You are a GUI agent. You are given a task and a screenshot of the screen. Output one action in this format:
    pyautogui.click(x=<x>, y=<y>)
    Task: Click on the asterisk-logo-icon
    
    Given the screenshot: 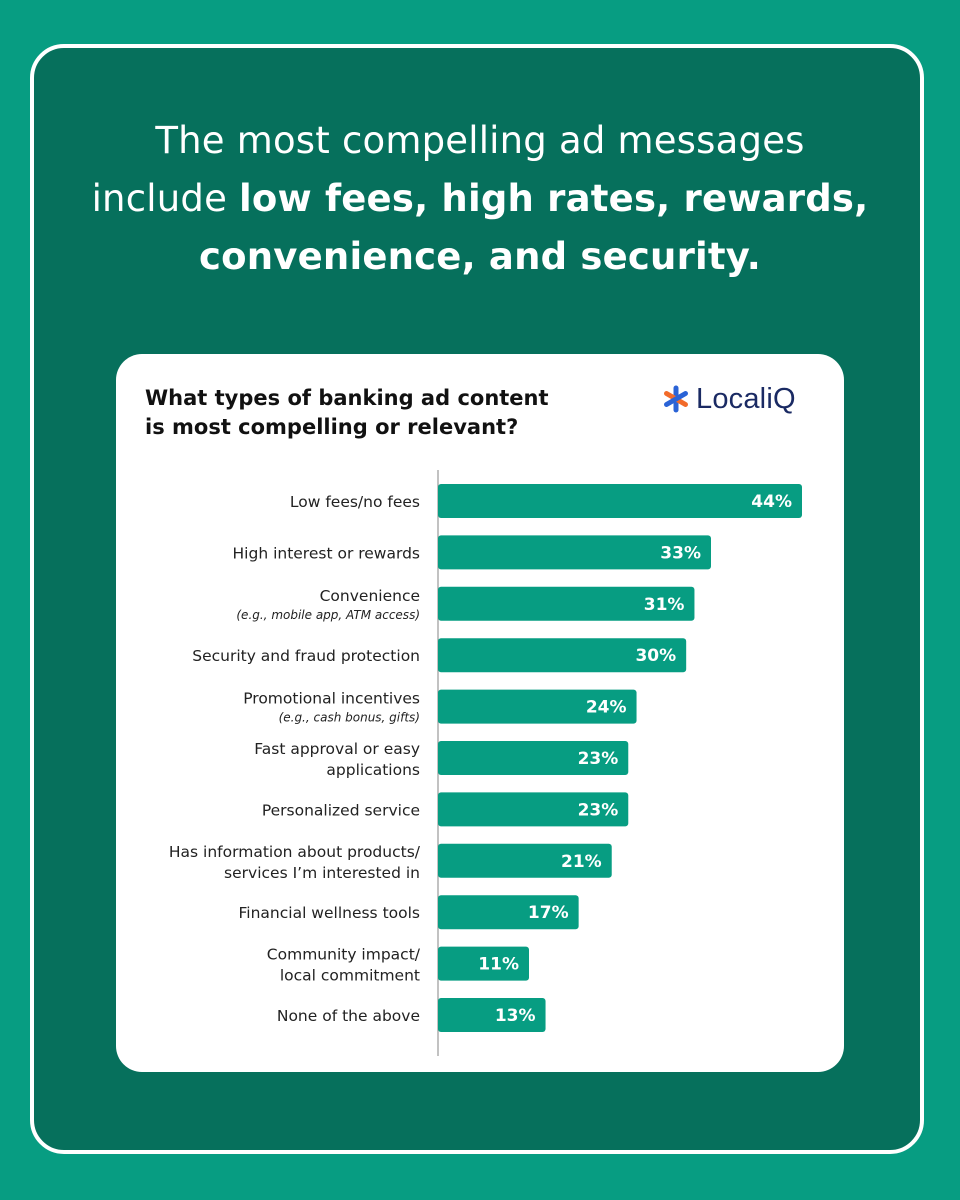 What is the action you would take?
    pyautogui.click(x=676, y=399)
    